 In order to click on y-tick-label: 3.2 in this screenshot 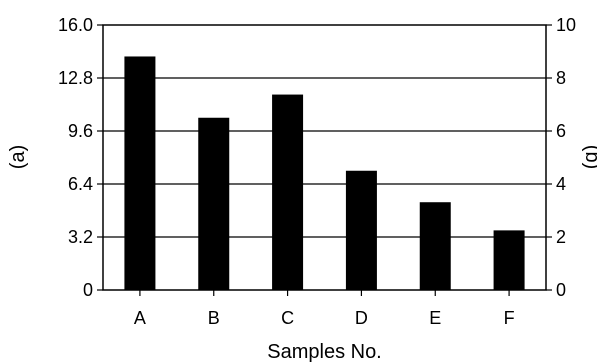, I will do `click(80, 237)`.